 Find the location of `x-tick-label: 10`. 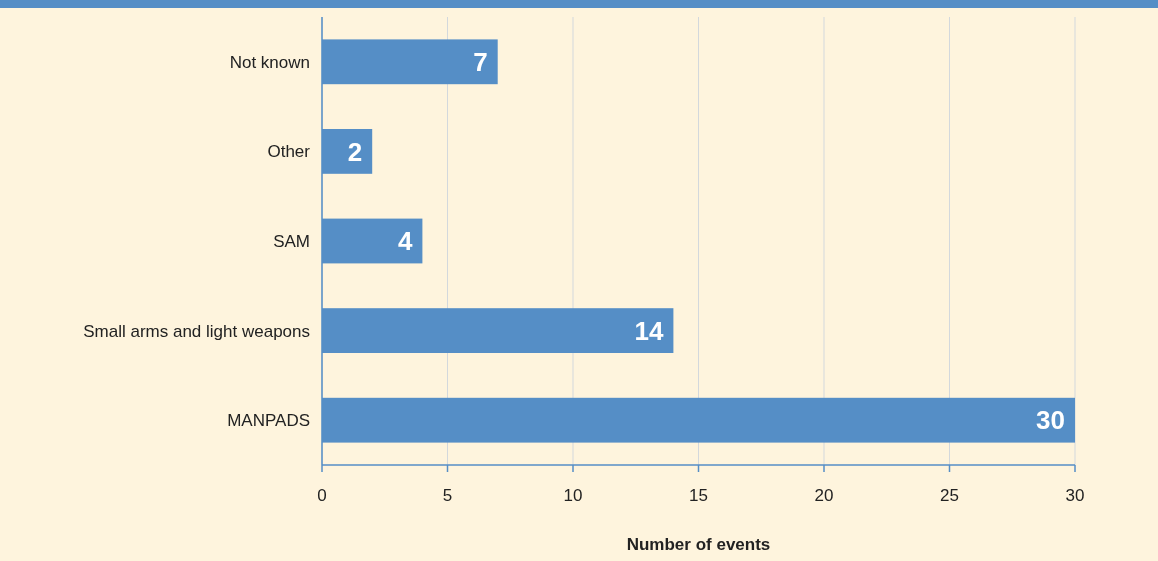

x-tick-label: 10 is located at coordinates (573, 495).